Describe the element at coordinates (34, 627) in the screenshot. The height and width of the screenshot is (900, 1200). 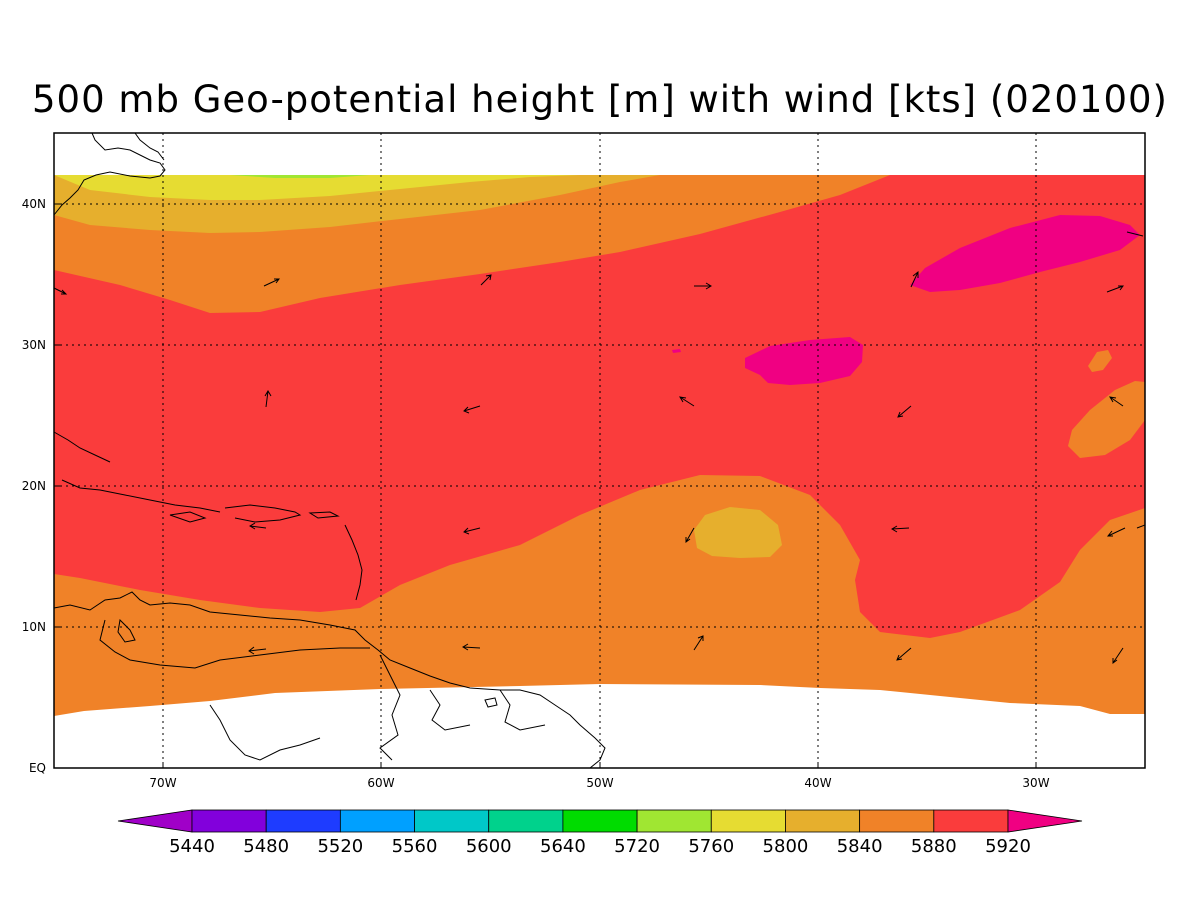
I see `y-tick-label: 10N` at that location.